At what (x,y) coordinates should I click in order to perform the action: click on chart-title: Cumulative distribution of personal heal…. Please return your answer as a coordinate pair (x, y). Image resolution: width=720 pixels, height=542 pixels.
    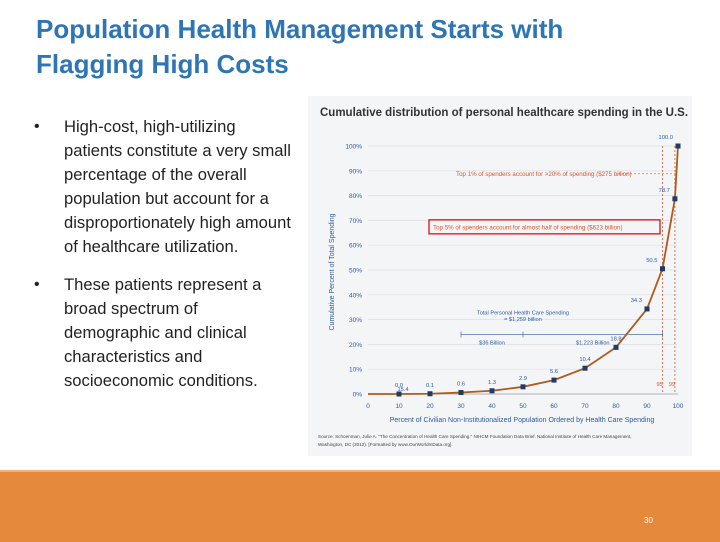
    Looking at the image, I should click on (506, 113).